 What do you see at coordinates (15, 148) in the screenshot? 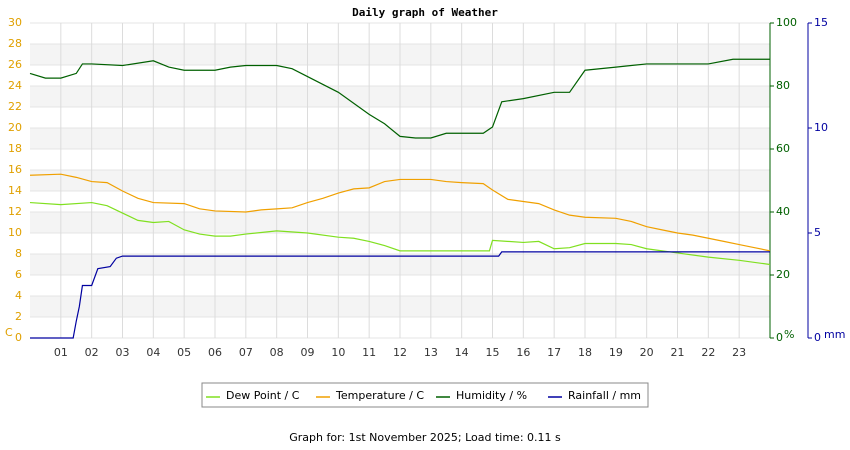
I see `y-tick-label: 18` at bounding box center [15, 148].